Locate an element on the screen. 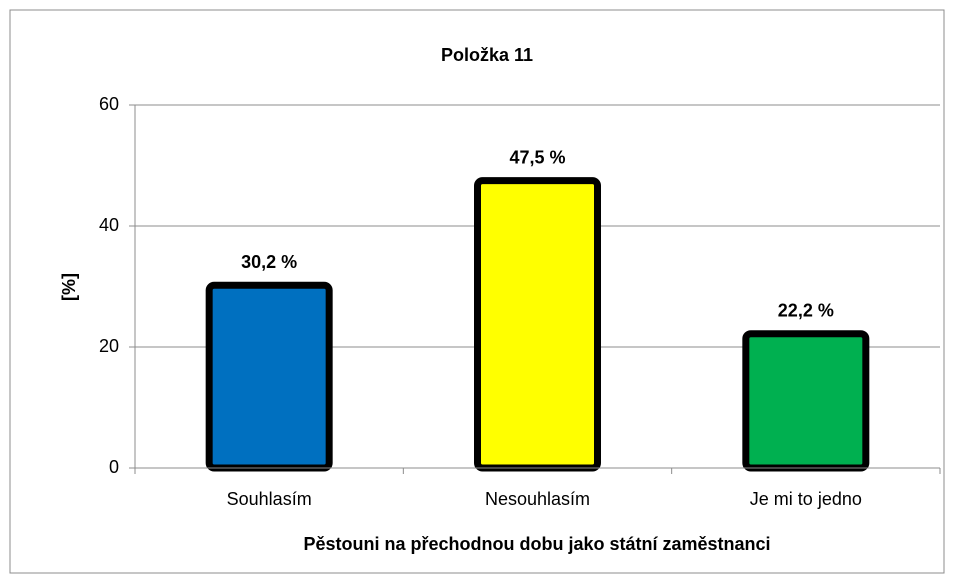  y-tick-label: 20 is located at coordinates (109, 346).